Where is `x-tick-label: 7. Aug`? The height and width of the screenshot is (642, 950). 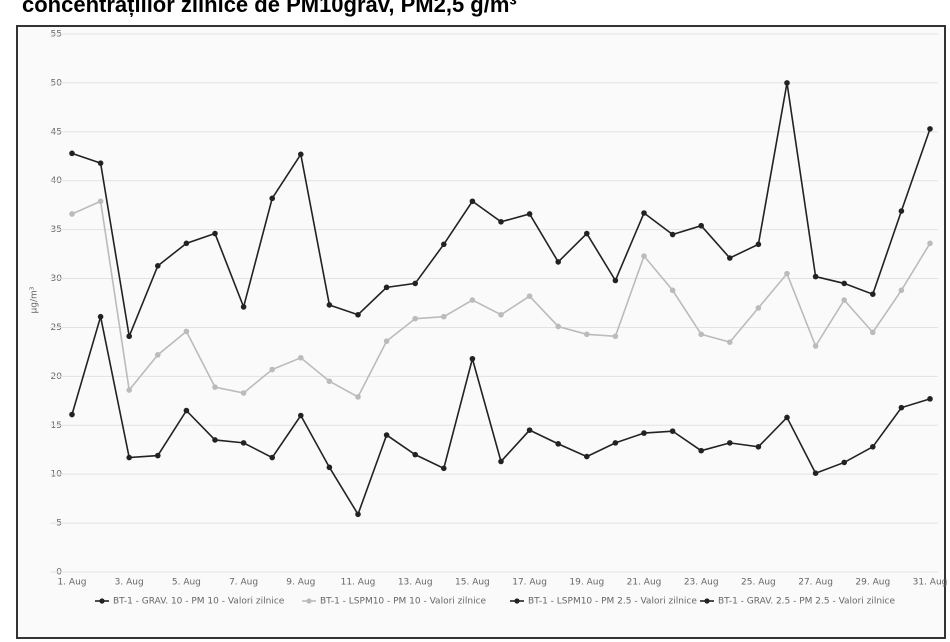
x-tick-label: 7. Aug is located at coordinates (243, 583).